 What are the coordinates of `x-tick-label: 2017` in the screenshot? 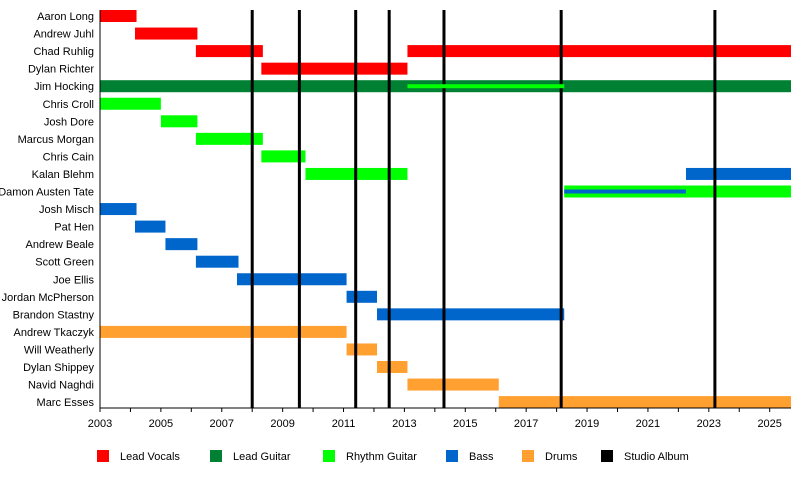 It's located at (526, 424).